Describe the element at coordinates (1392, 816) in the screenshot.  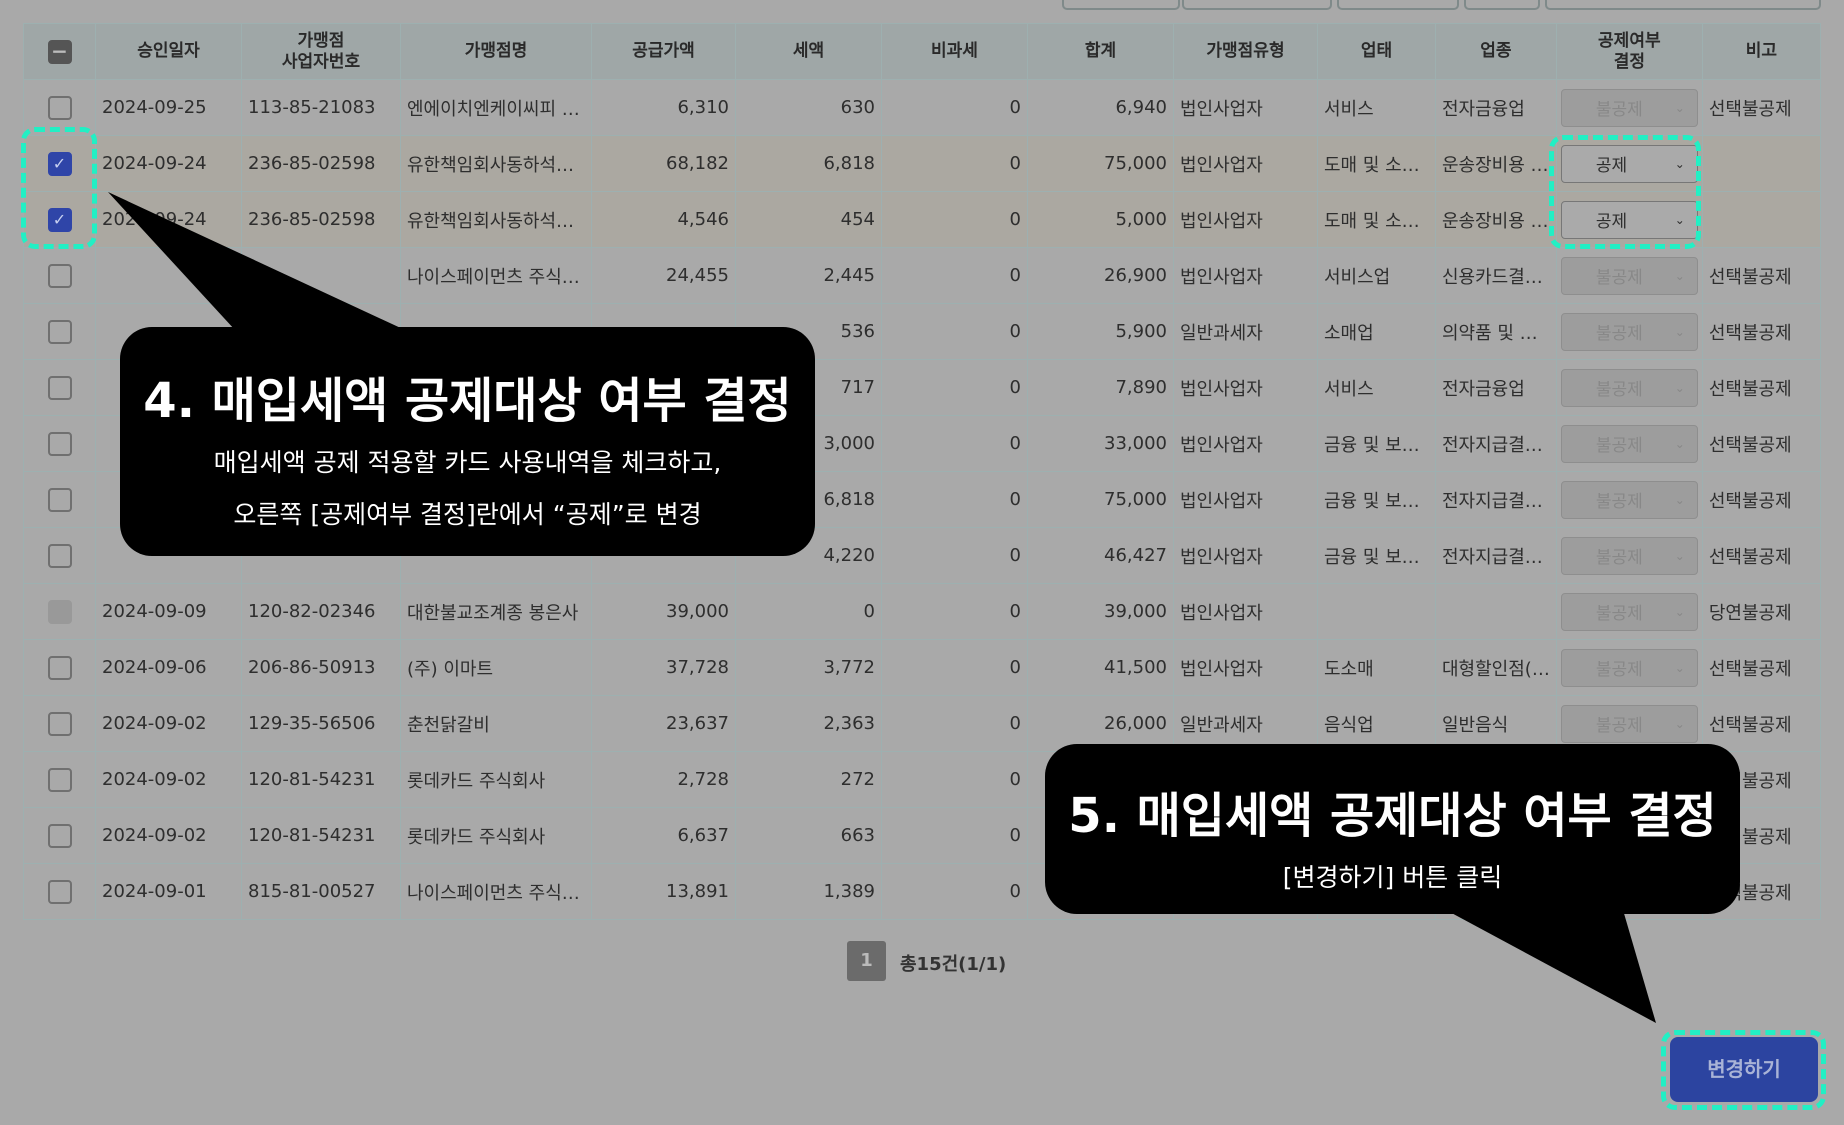
I see `callout-step5-title: 5. 매입세액 공제대상 여부 결정` at that location.